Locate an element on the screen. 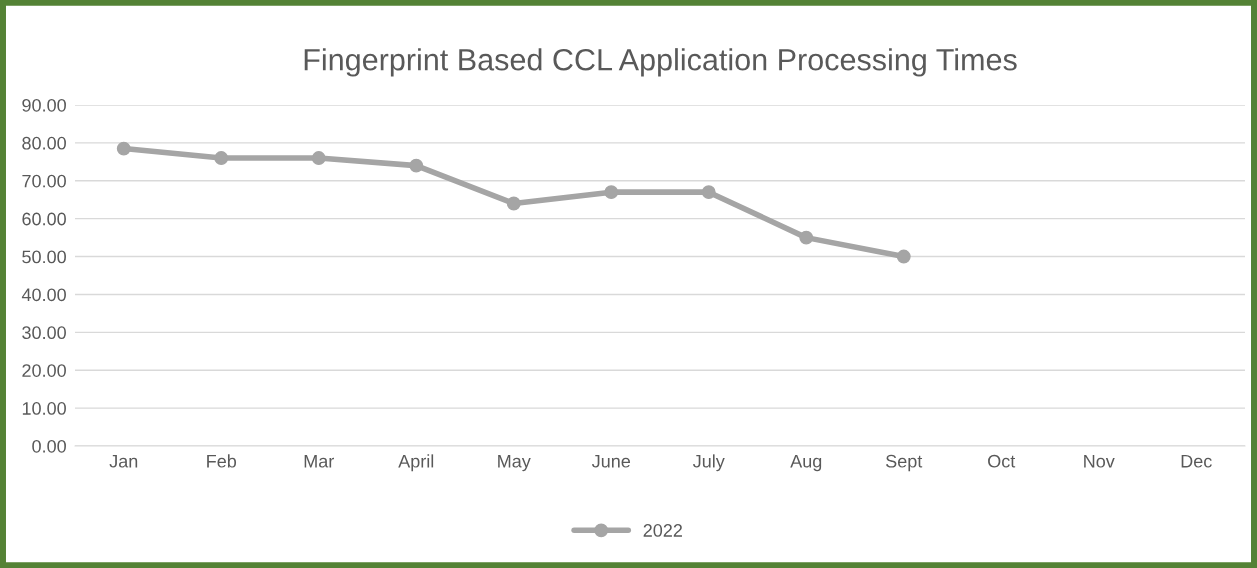  x-tick-label: Sept is located at coordinates (904, 463).